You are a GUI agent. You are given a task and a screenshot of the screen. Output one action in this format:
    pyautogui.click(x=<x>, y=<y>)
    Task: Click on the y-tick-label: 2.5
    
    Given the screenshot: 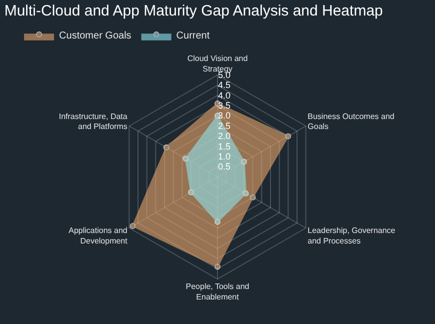 What is the action you would take?
    pyautogui.click(x=224, y=125)
    